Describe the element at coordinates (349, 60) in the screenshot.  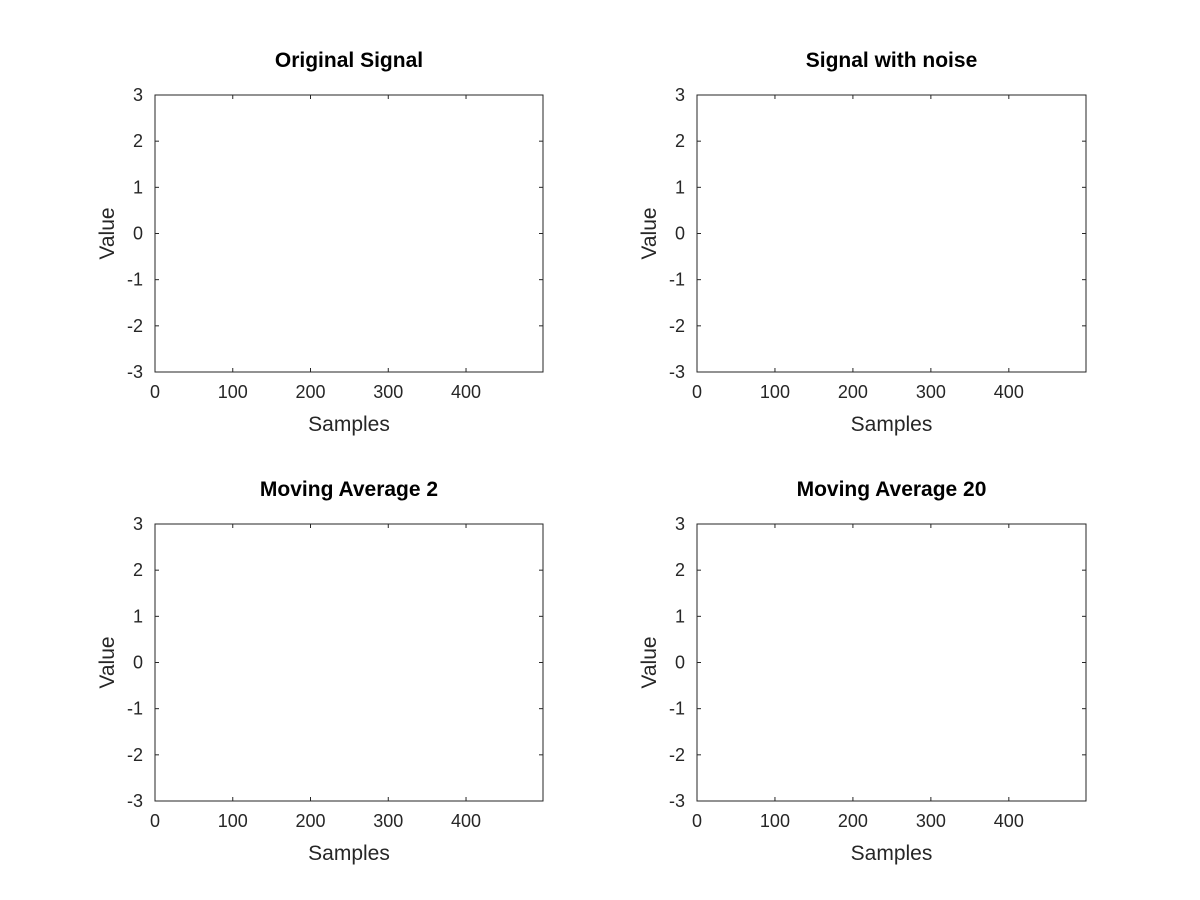
I see `chart-title: Original Signal` at that location.